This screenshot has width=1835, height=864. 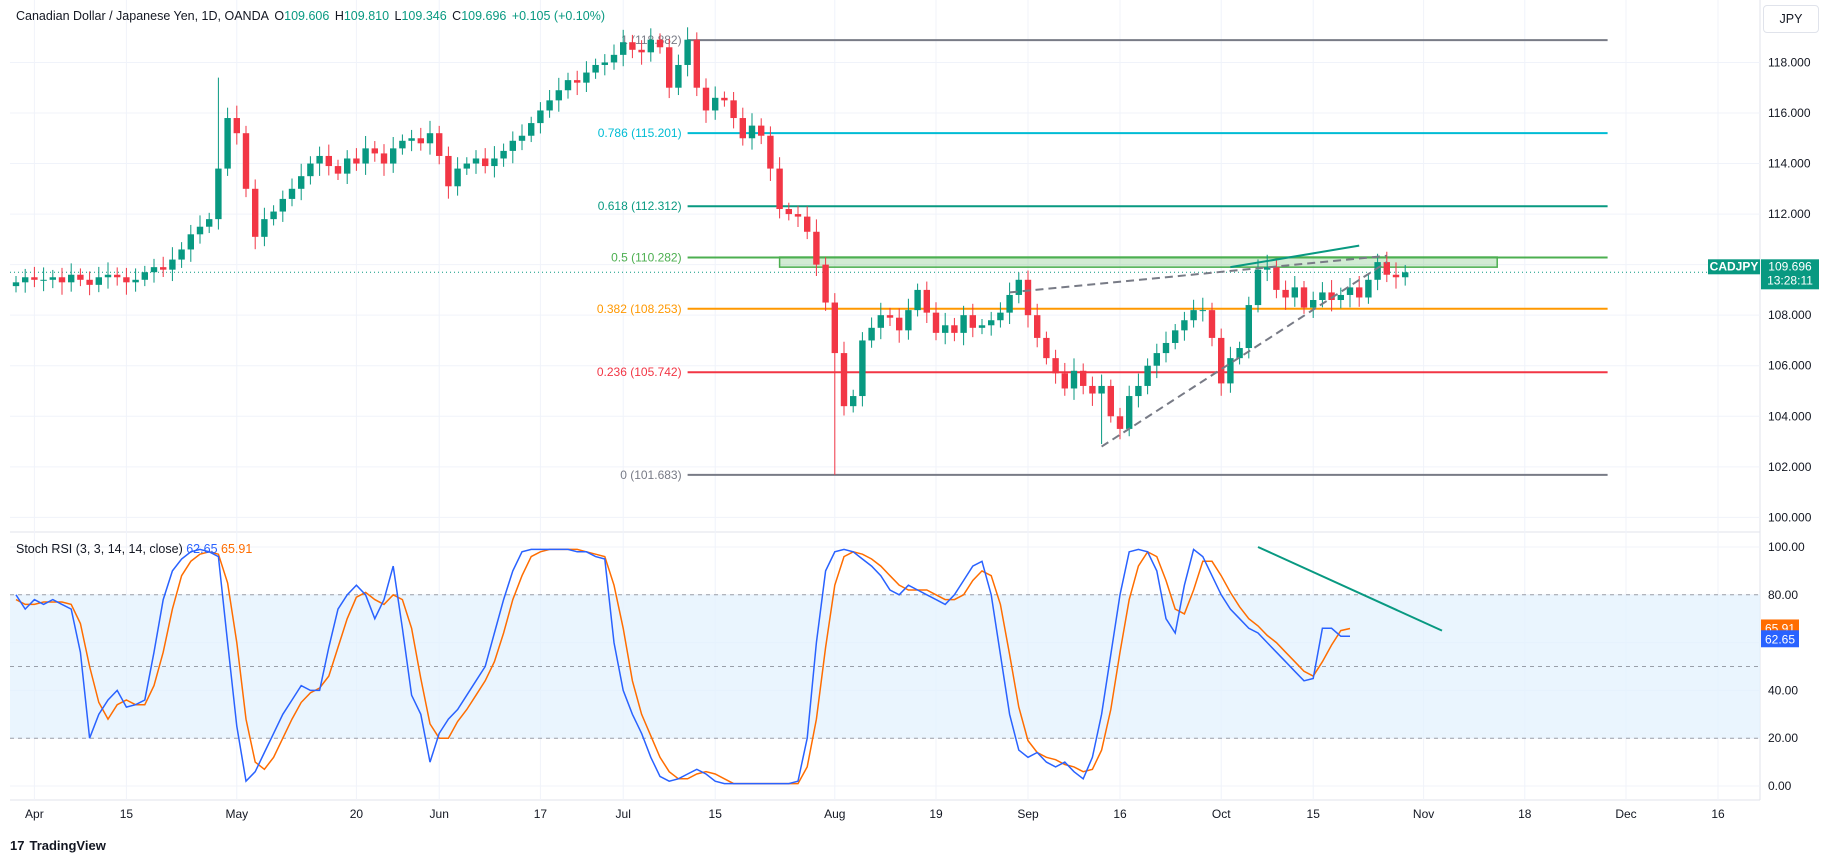 I want to click on x-tick-label: Apr, so click(x=34, y=814).